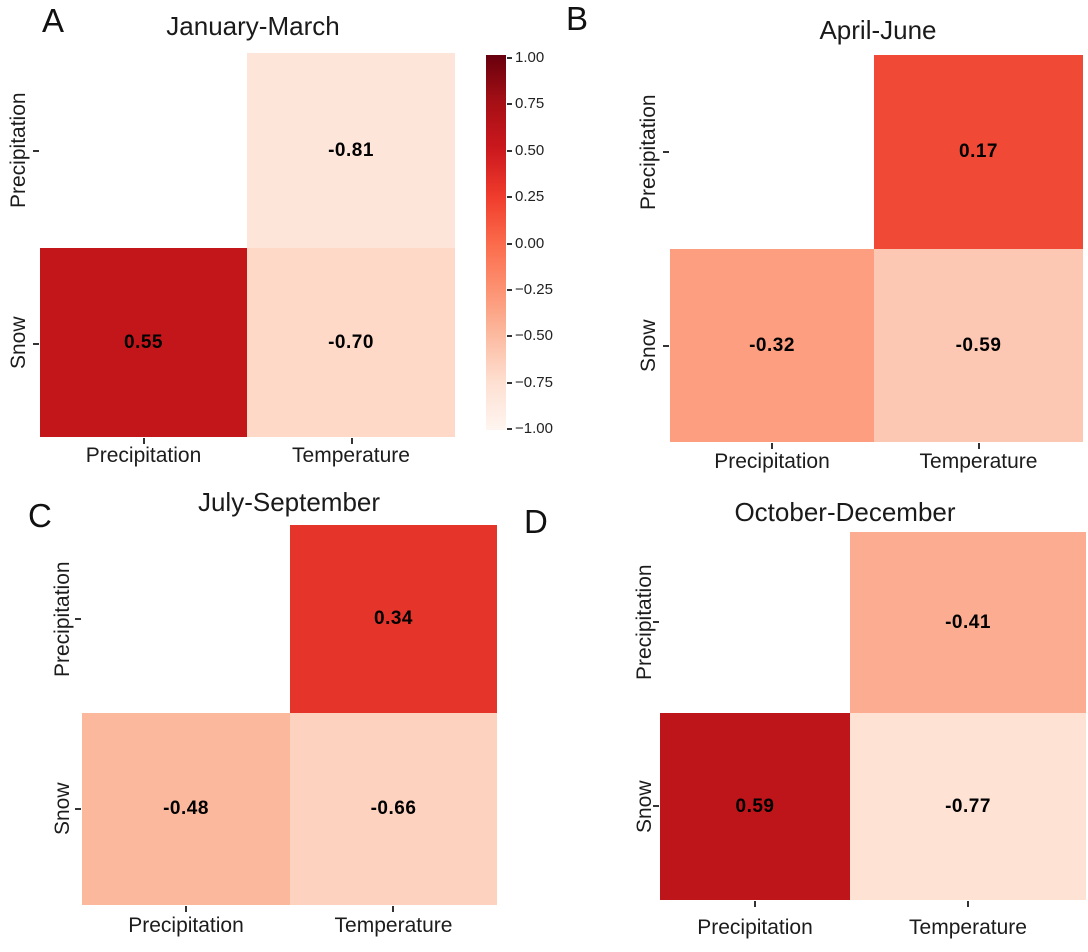 This screenshot has width=1088, height=952. What do you see at coordinates (978, 345) in the screenshot?
I see `panel-b-cell-snow-temperature: -0.59` at bounding box center [978, 345].